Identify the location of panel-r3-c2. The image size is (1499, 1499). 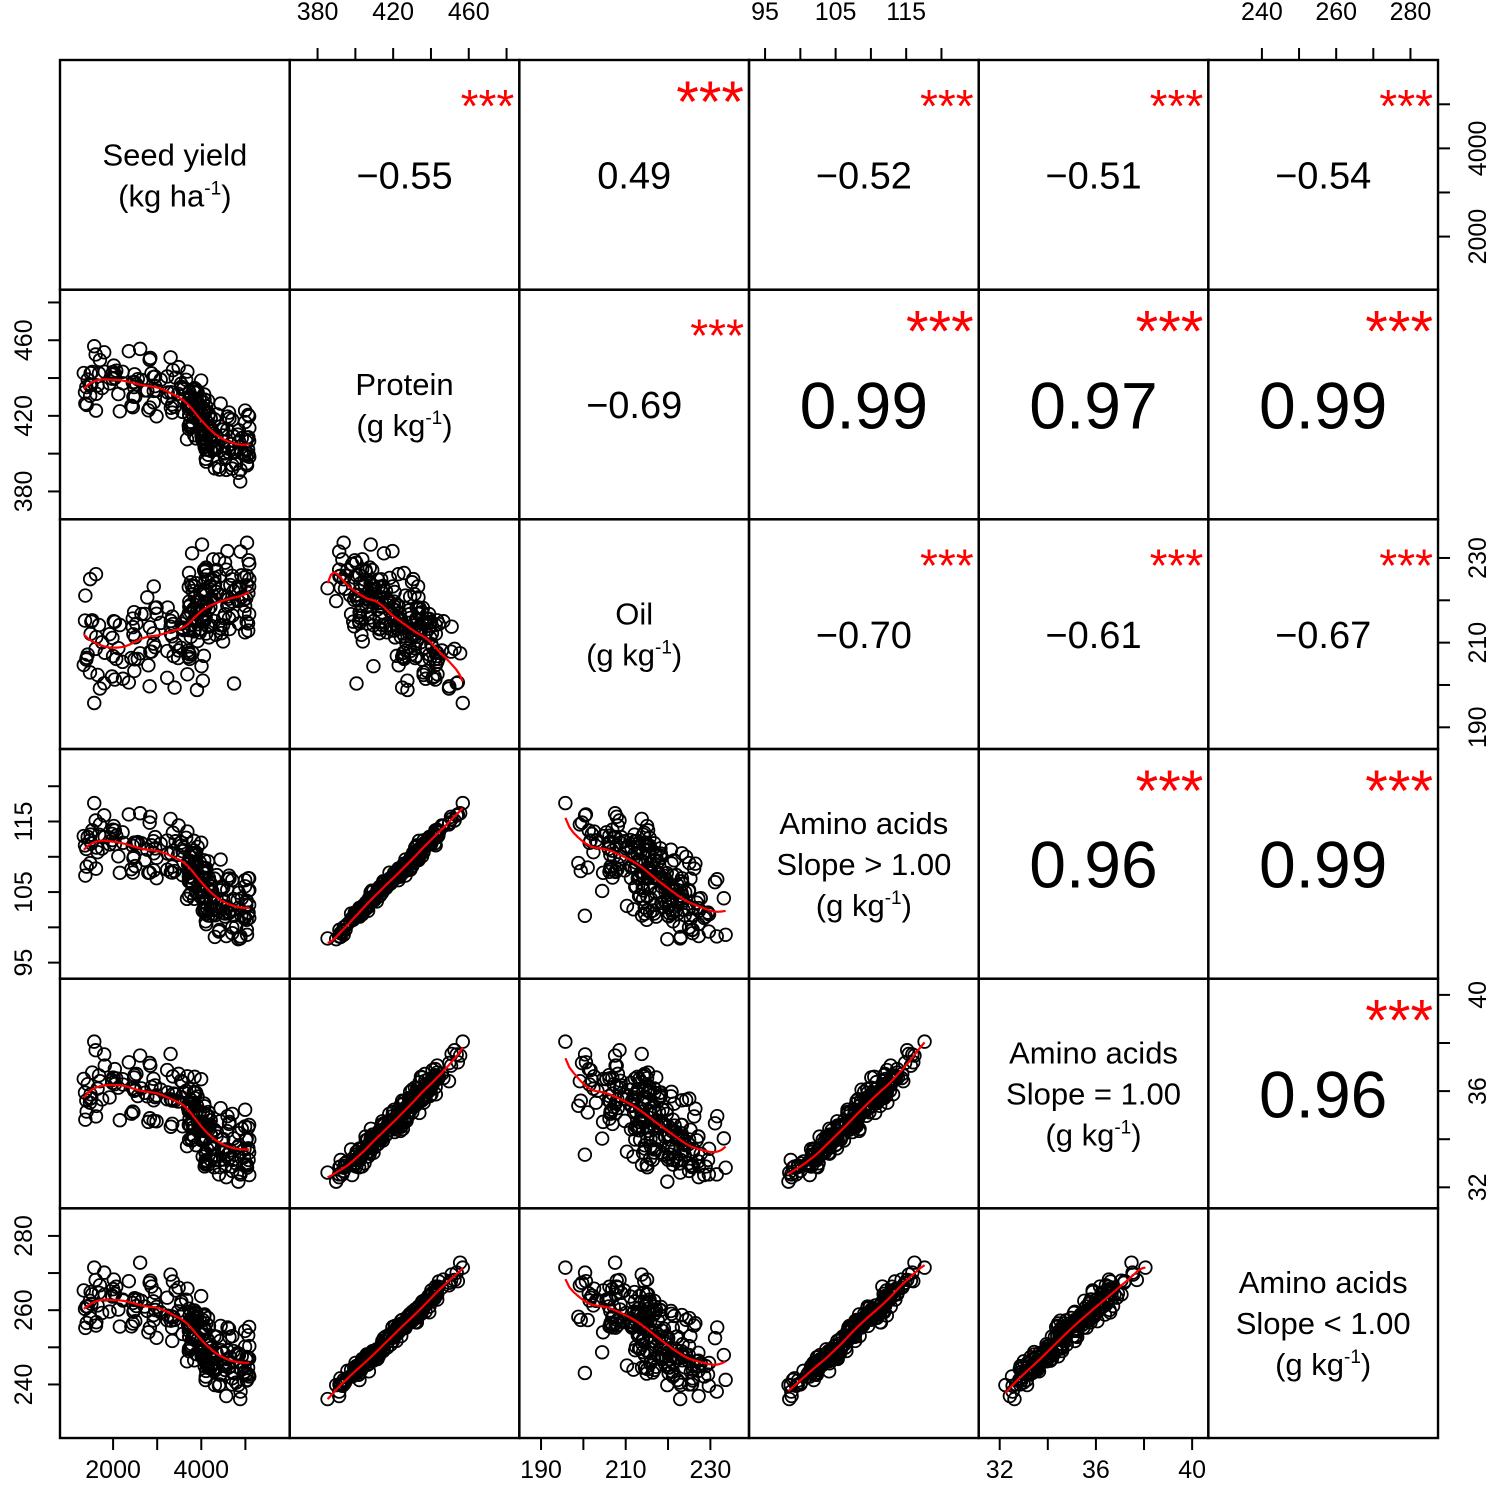
(634, 863).